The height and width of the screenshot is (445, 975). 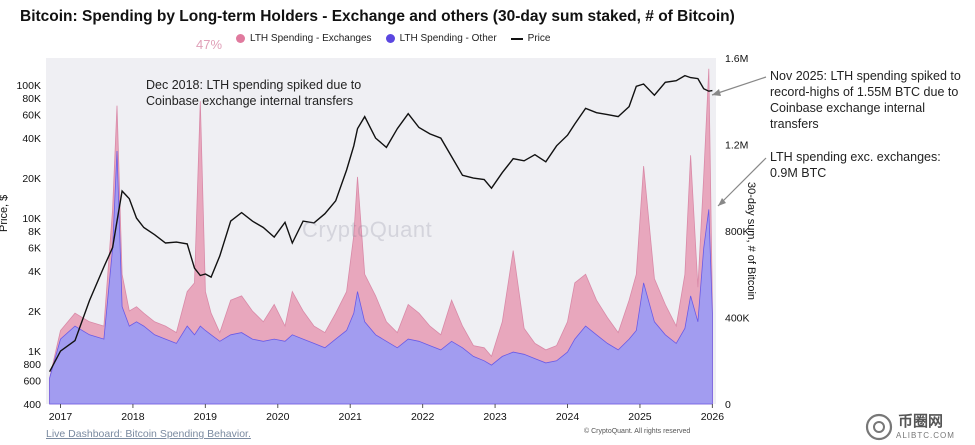 I want to click on x-tick-label: 2017, so click(x=61, y=417).